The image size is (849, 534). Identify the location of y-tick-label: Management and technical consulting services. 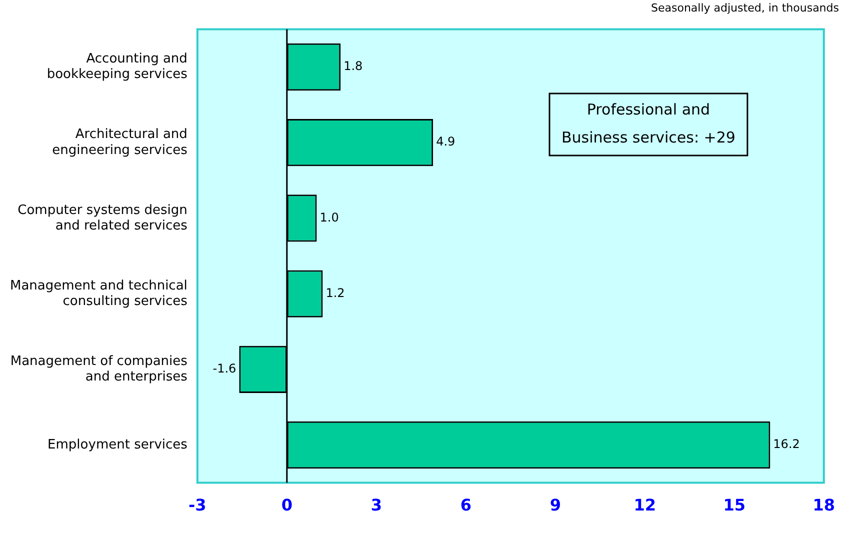
(99, 293).